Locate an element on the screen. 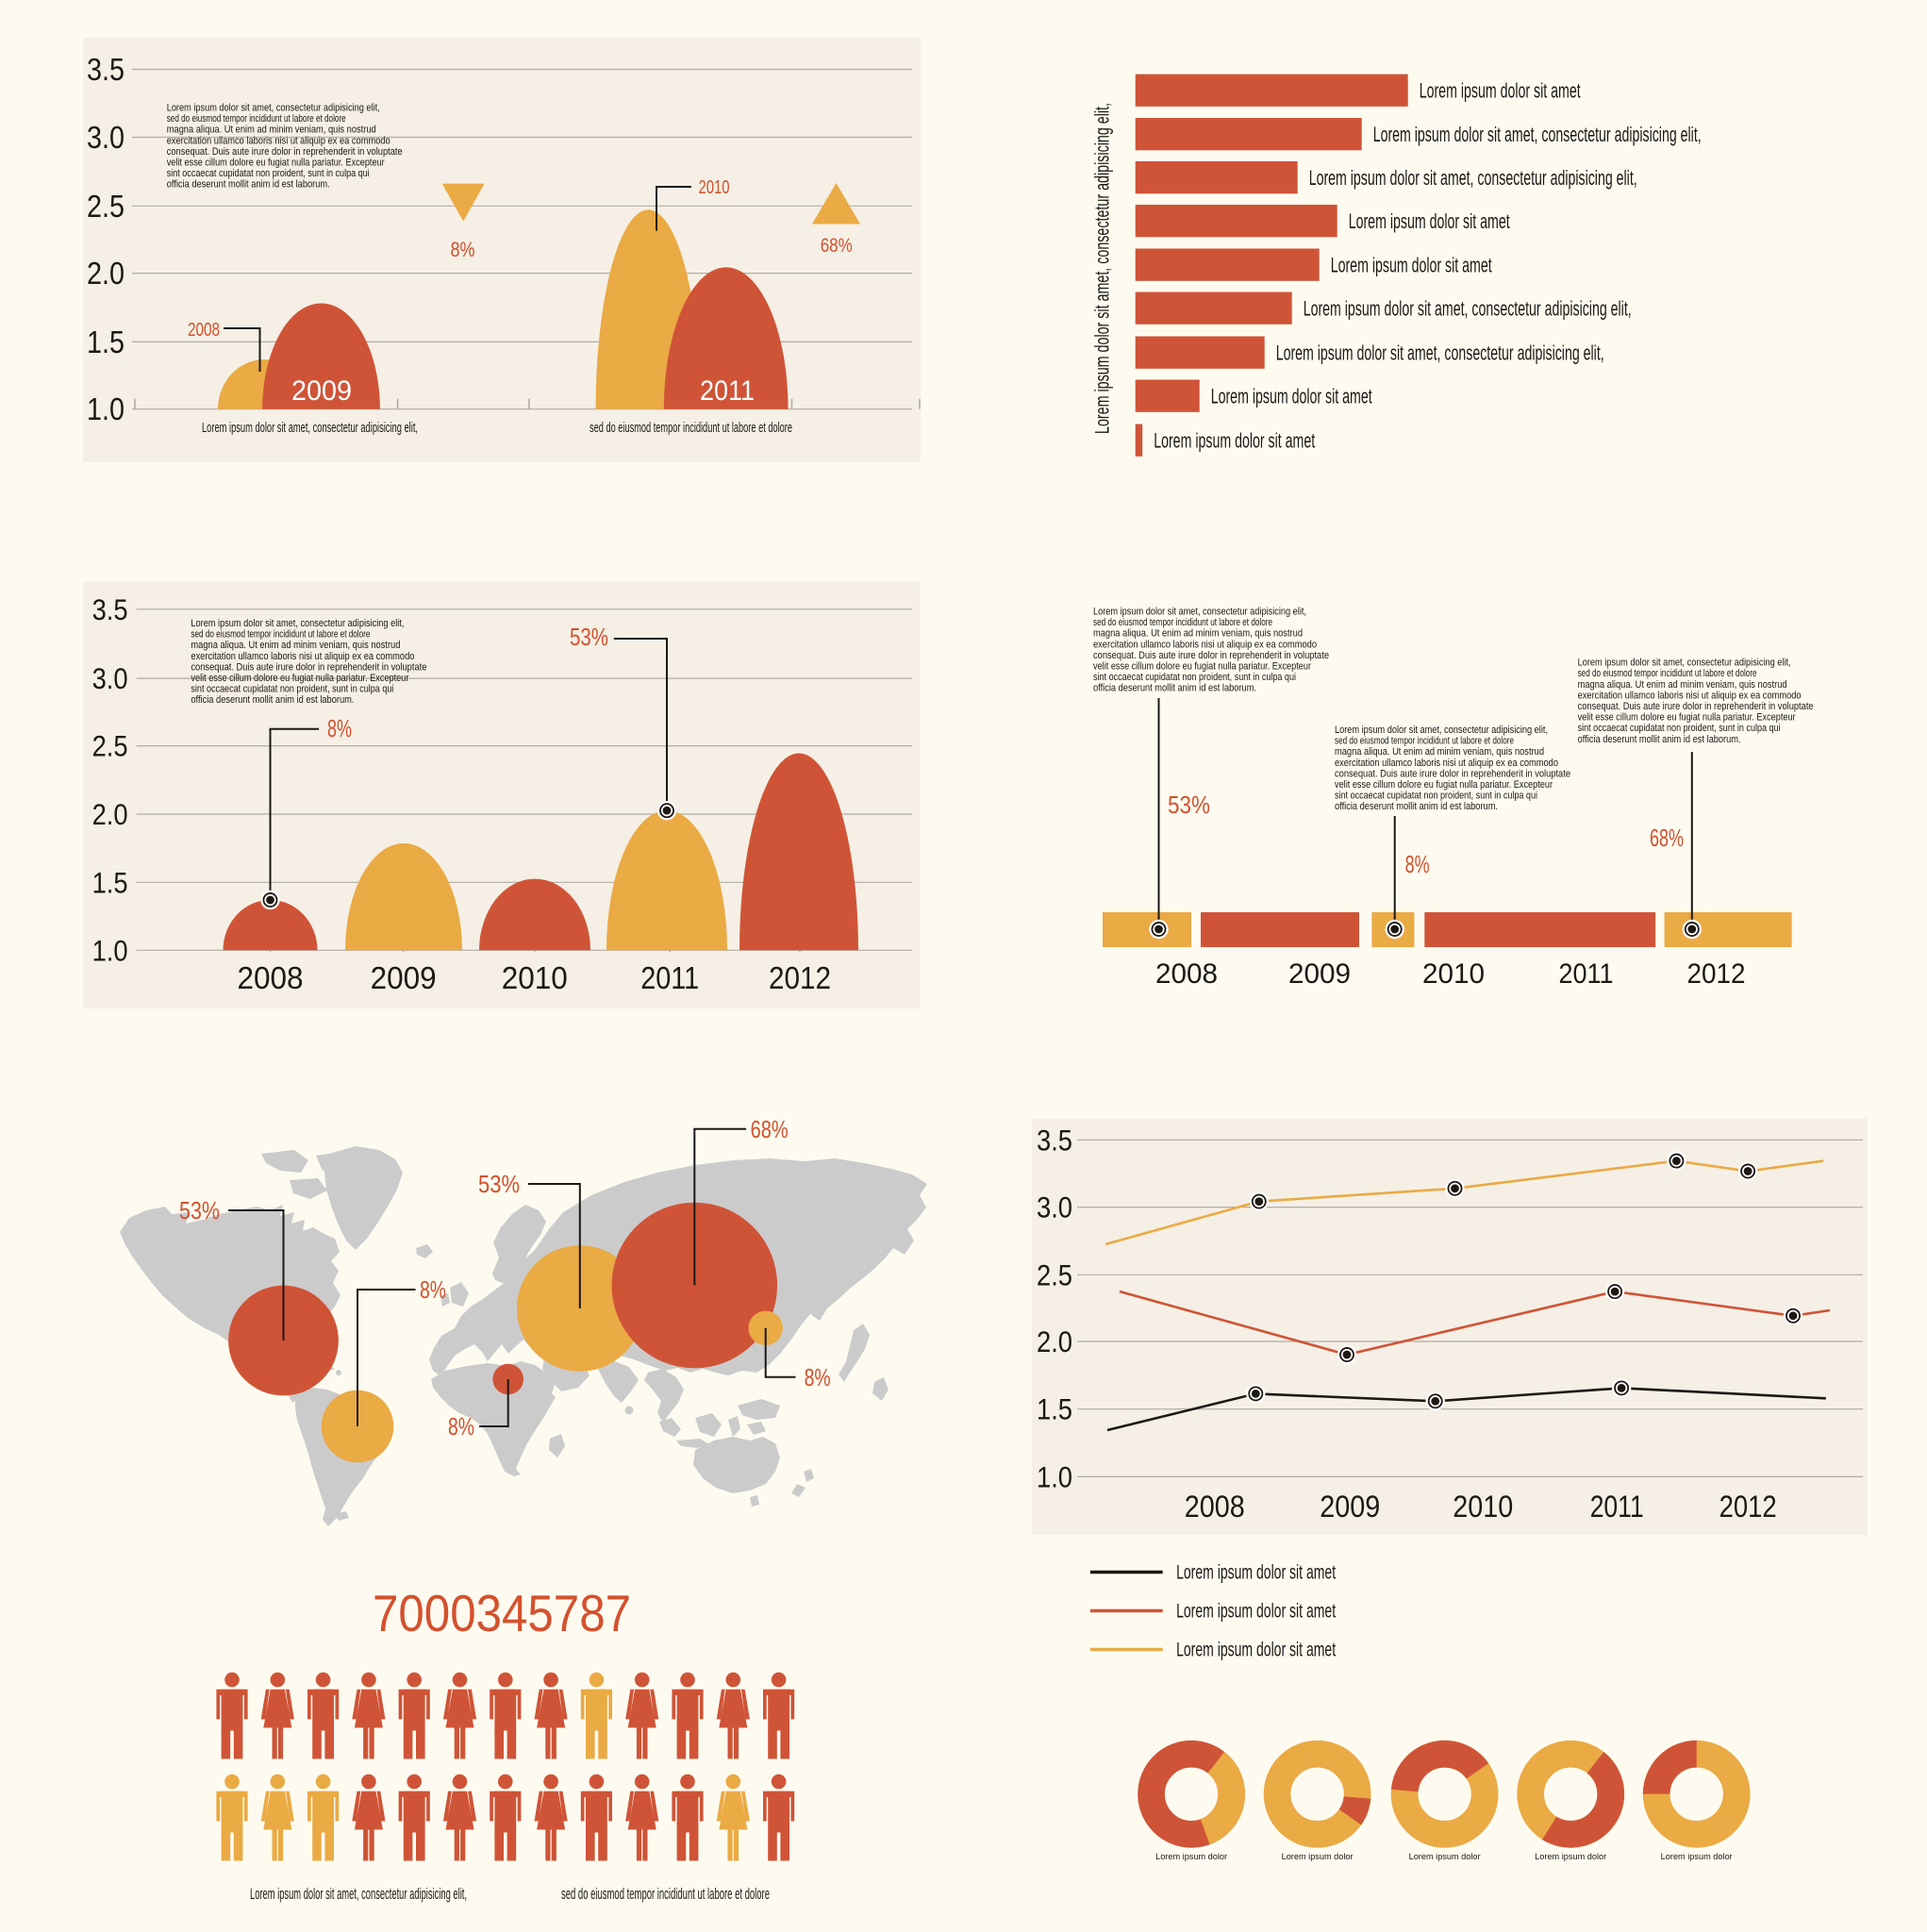  svg-text: 7000345787 is located at coordinates (502, 1613).